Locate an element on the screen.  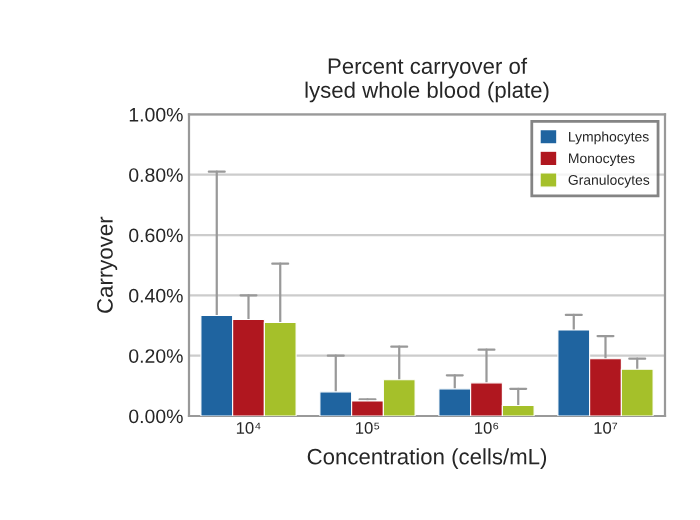
y-tick-label: 1.00% is located at coordinates (156, 114).